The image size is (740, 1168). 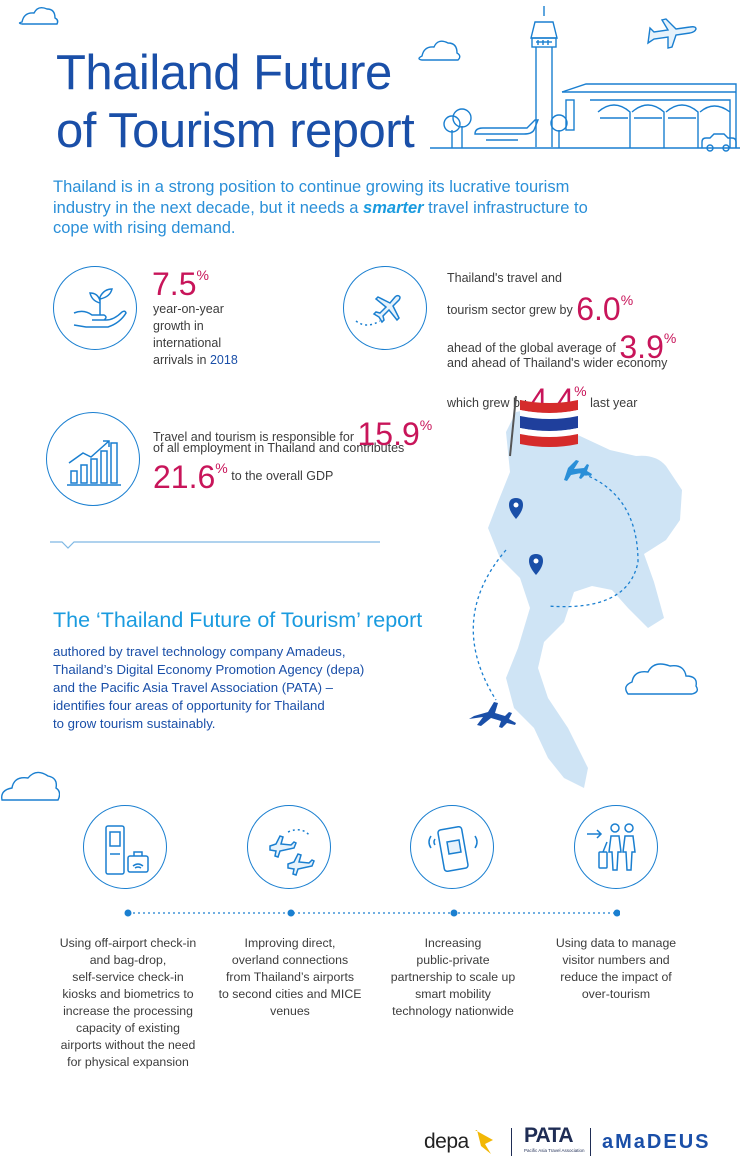 I want to click on depa-logo: depa, so click(x=459, y=1141).